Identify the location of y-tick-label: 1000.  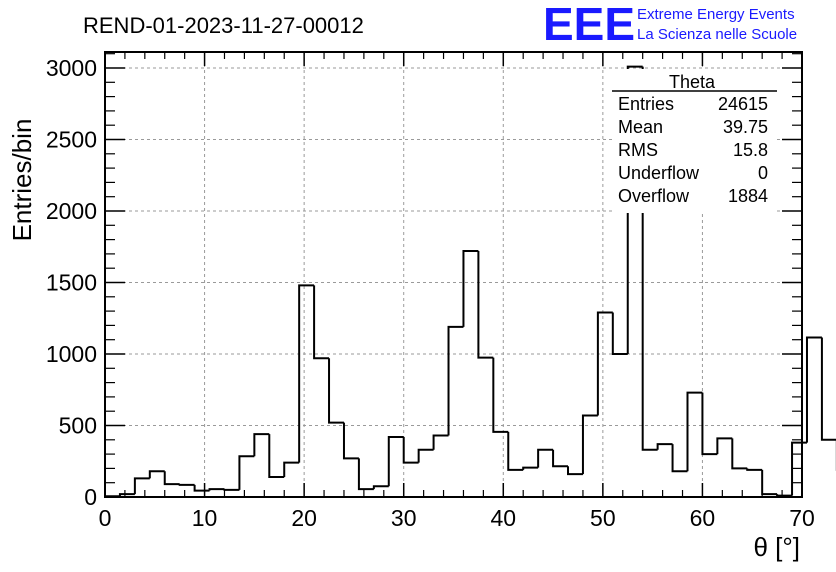
(71, 354).